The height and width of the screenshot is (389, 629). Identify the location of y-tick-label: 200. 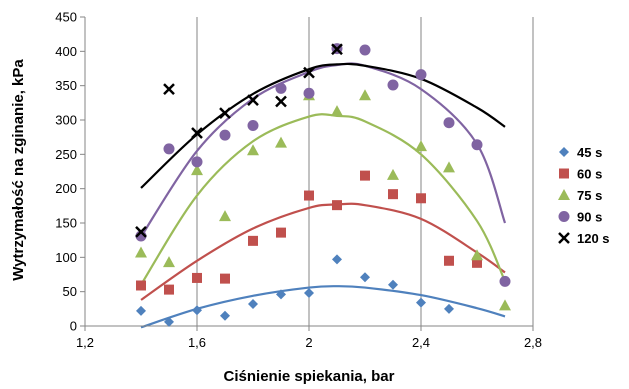
(66, 188).